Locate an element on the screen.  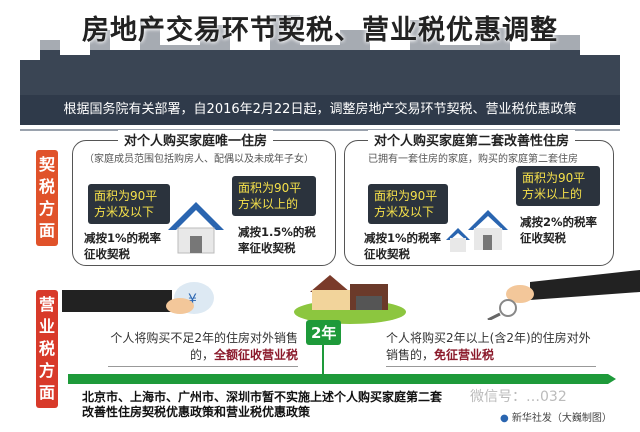
house-icon is located at coordinates (196, 228).